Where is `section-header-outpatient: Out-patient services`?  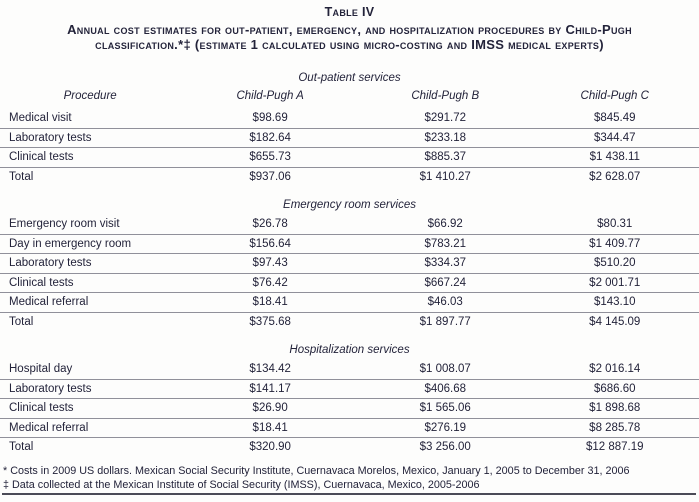
section-header-outpatient: Out-patient services is located at coordinates (349, 79).